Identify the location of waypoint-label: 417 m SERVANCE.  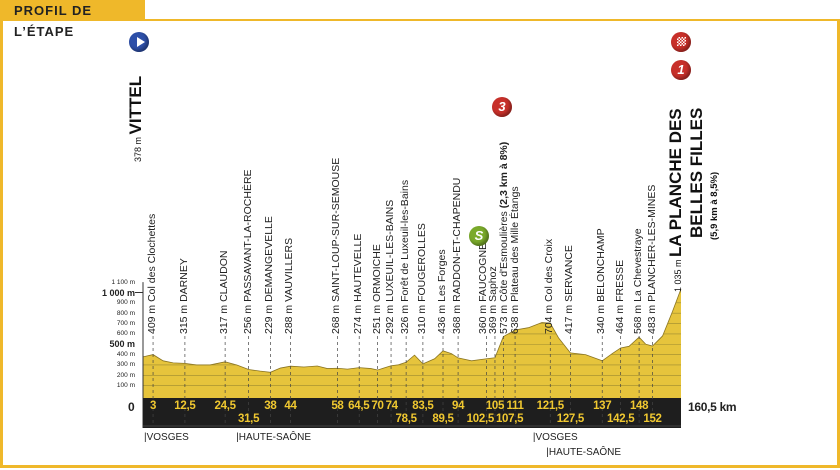
(569, 289).